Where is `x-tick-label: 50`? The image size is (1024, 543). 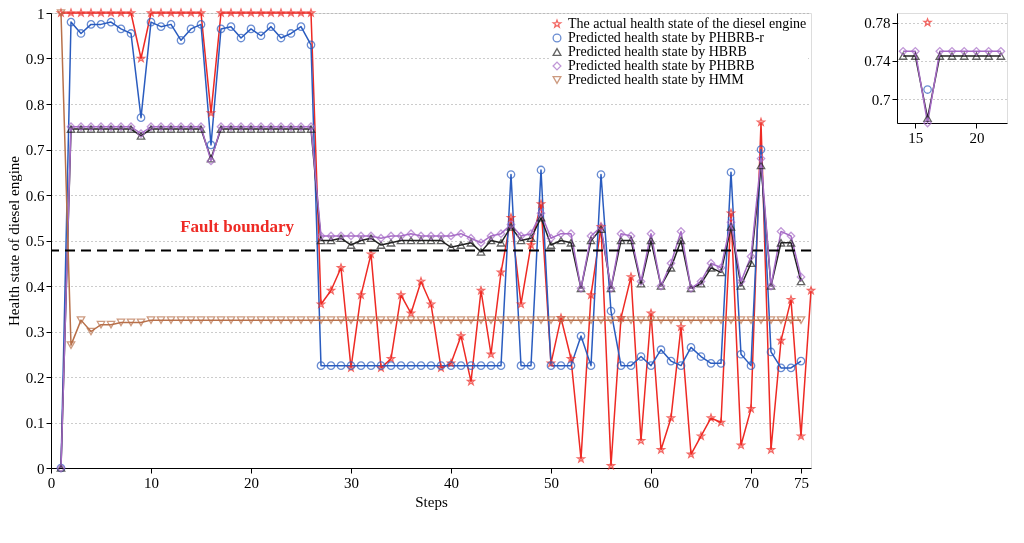
x-tick-label: 50 is located at coordinates (551, 482).